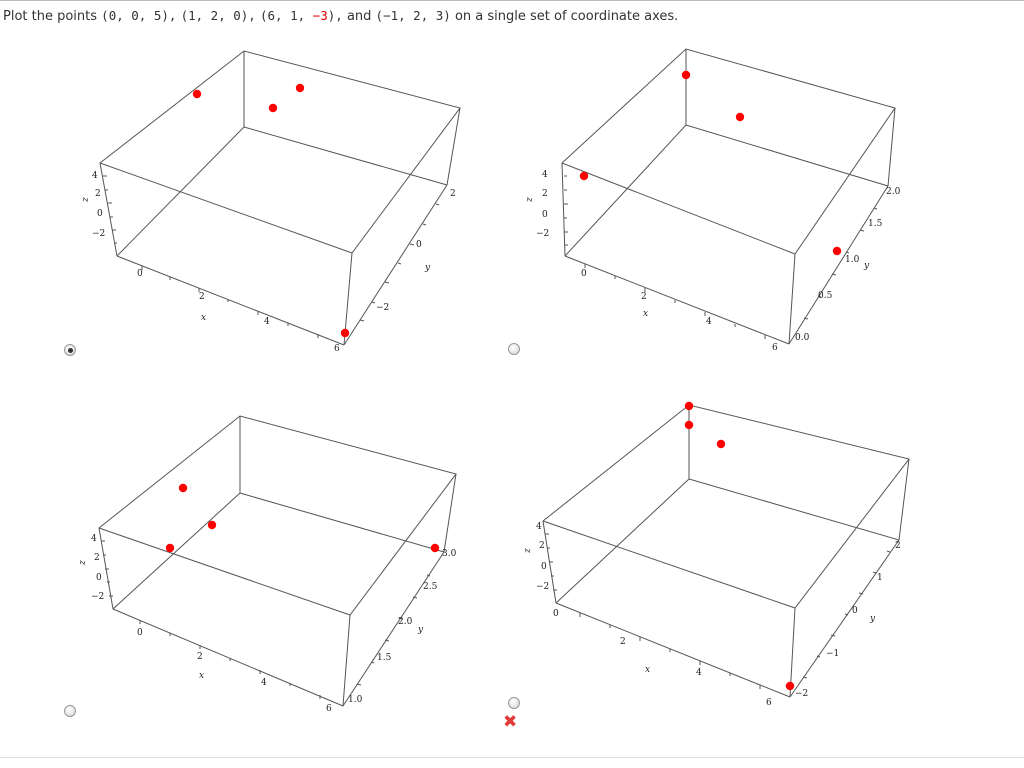 The width and height of the screenshot is (1024, 768). I want to click on plot-d-x-tick: 0, so click(556, 614).